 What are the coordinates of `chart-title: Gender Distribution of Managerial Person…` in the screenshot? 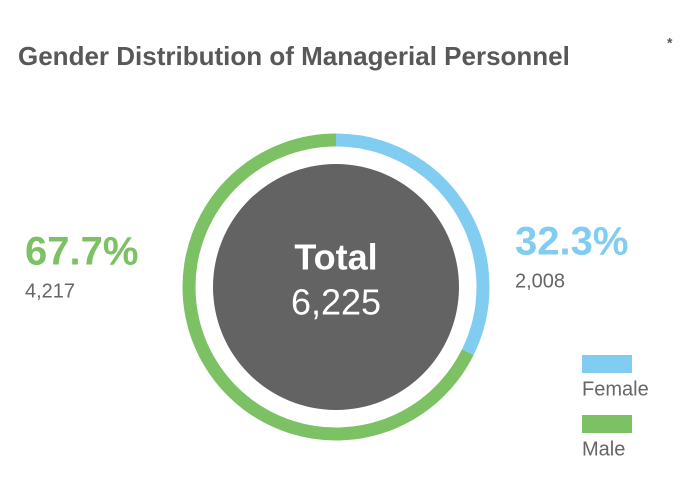 It's located at (294, 56).